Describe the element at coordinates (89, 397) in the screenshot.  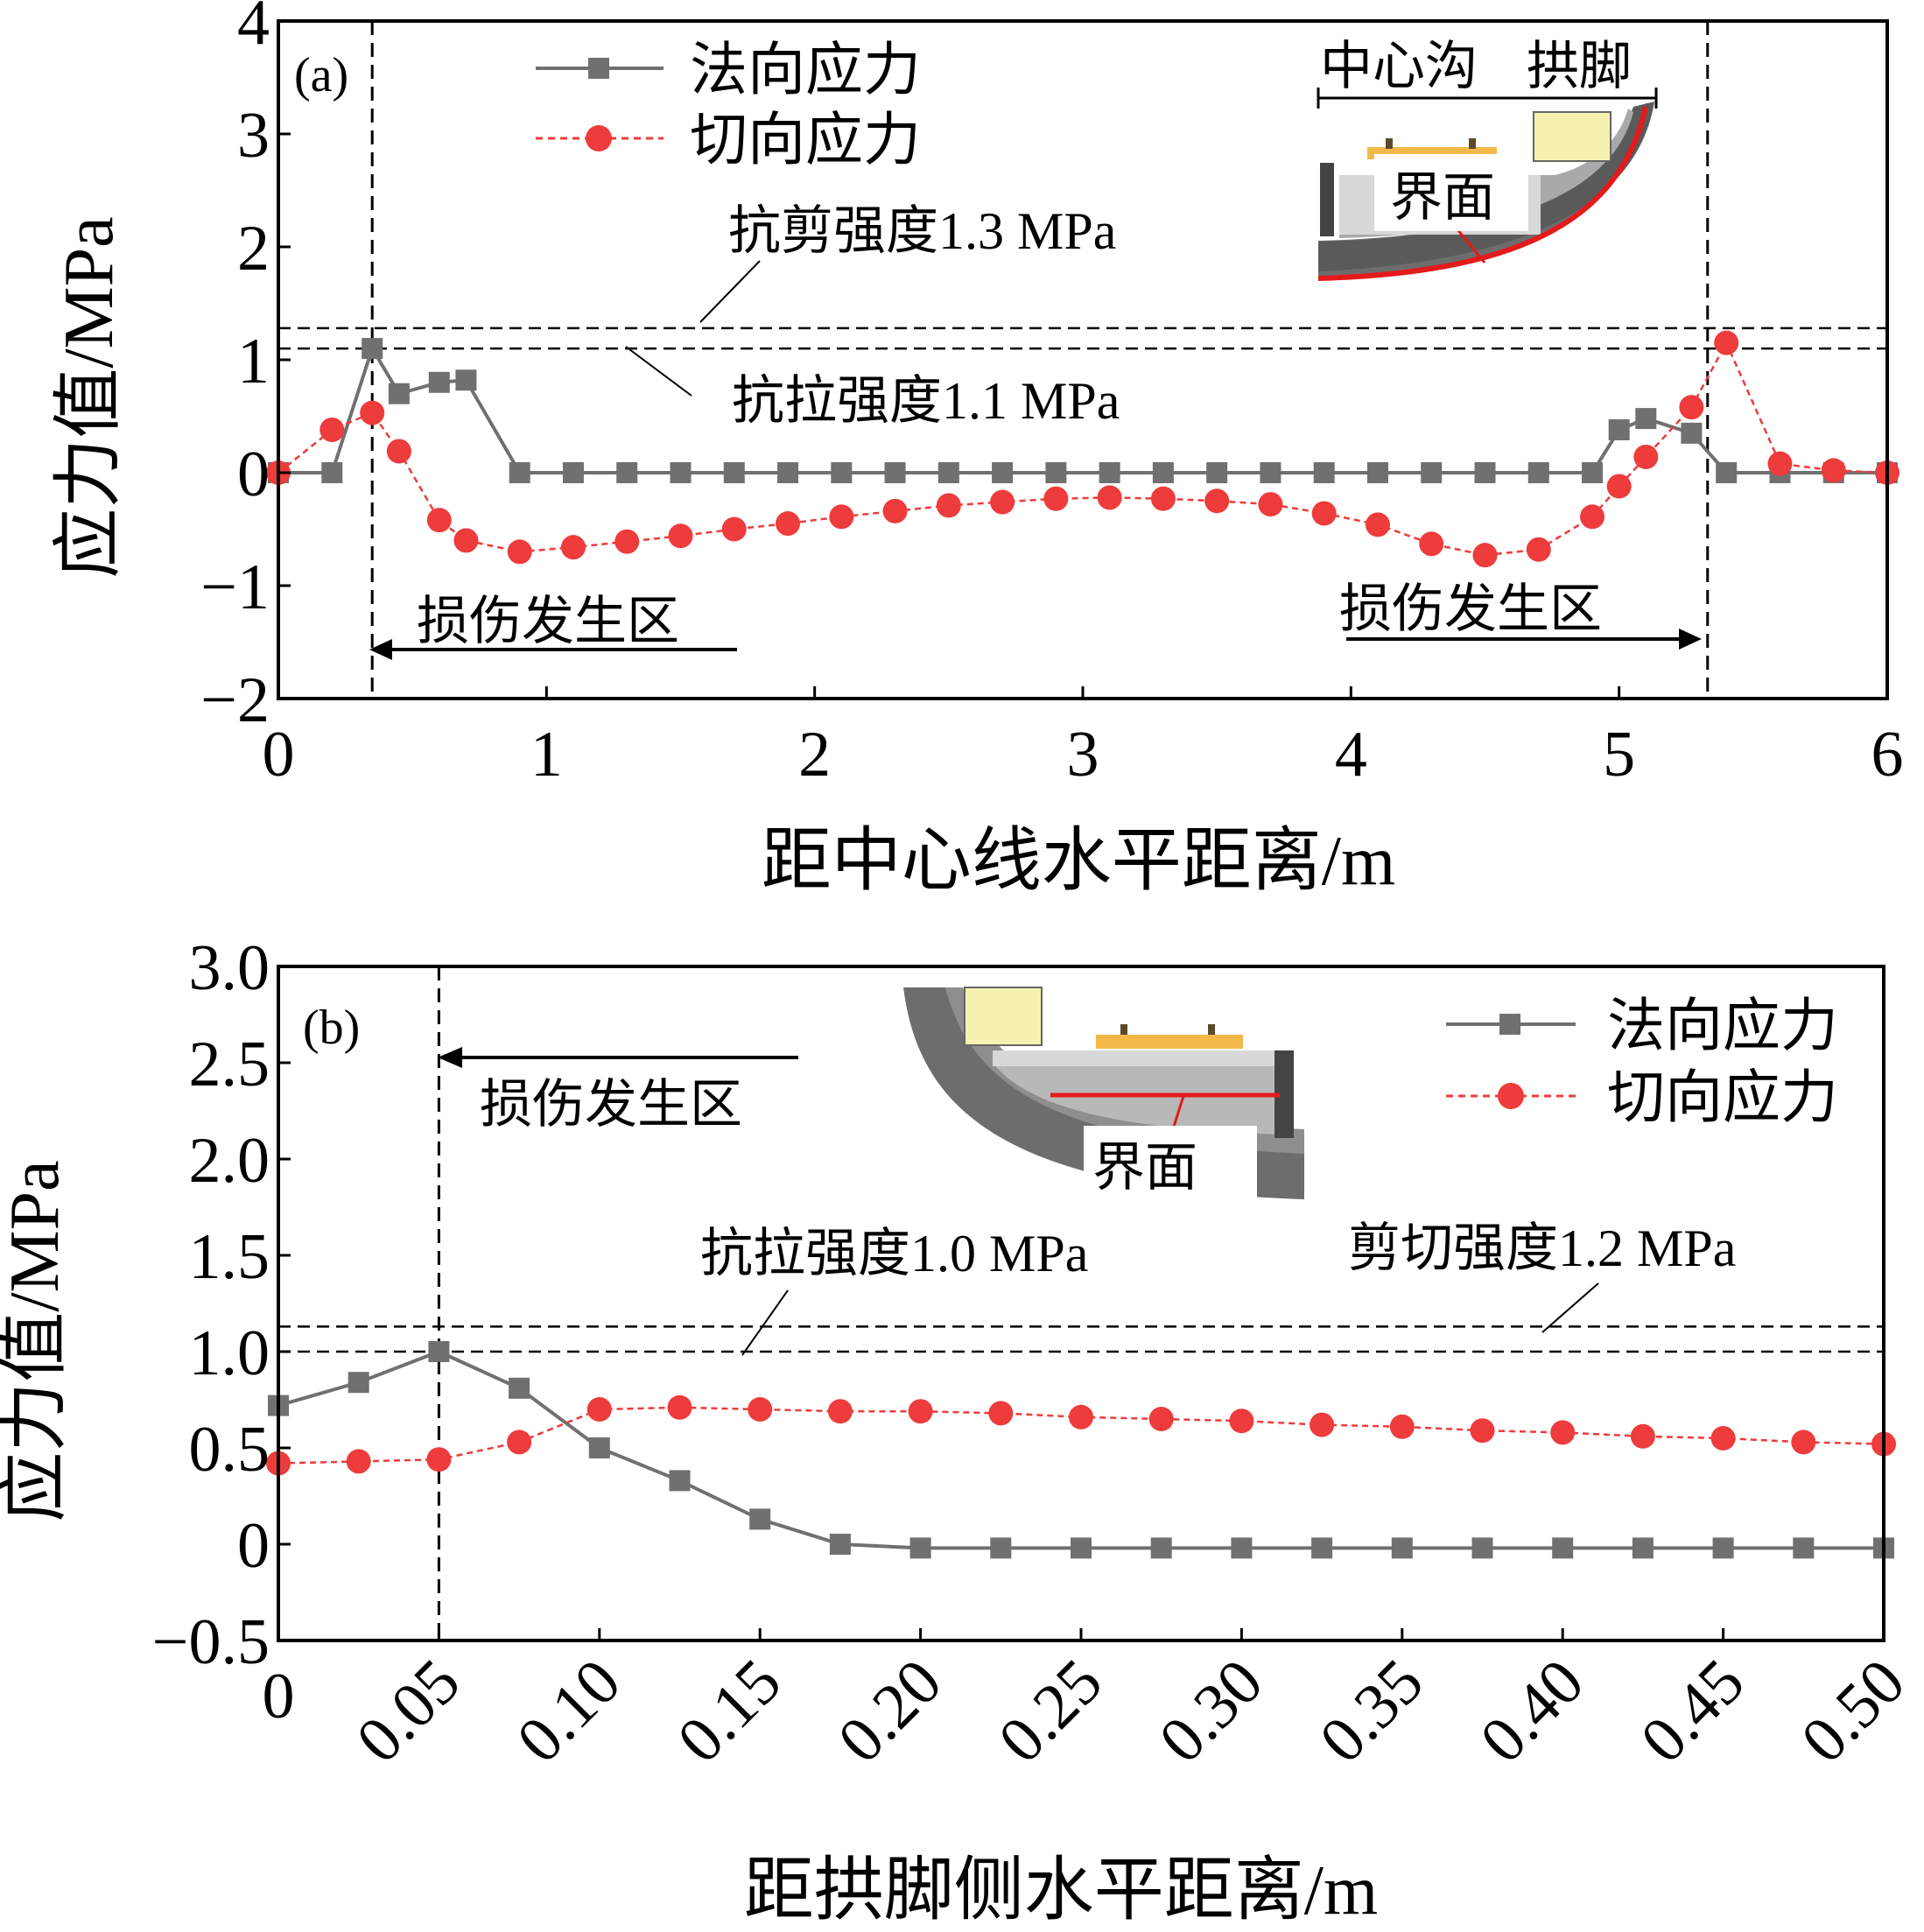
I see `panel-a-y-axis-title: 应力值/MPa` at that location.